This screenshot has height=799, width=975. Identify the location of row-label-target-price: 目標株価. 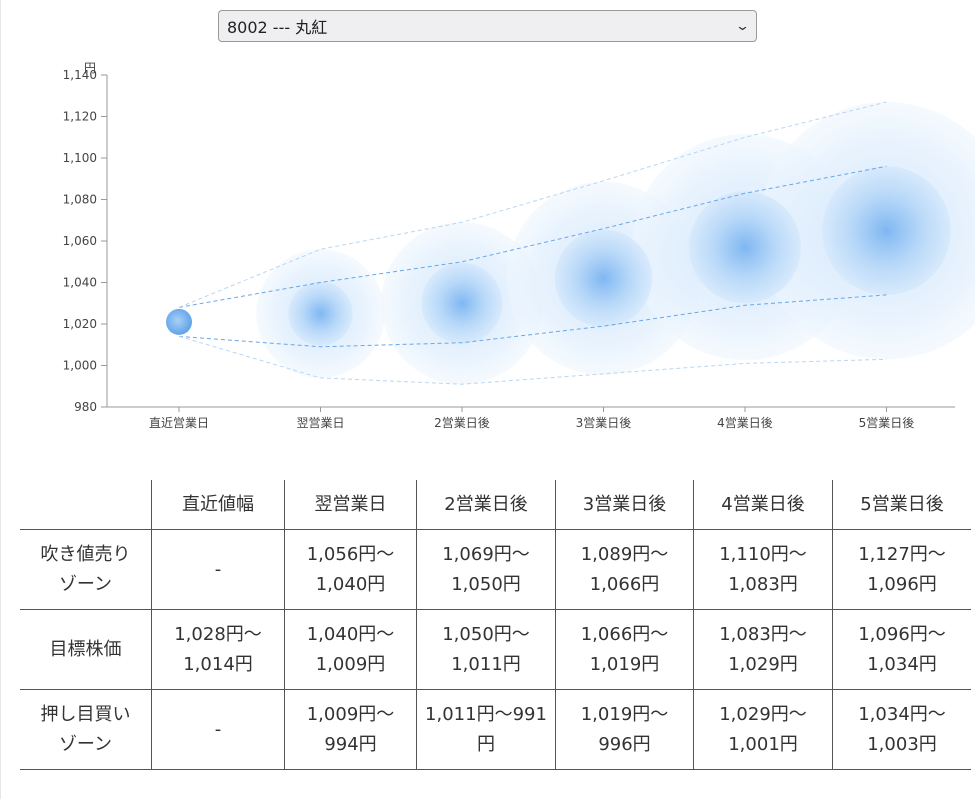
(86, 649).